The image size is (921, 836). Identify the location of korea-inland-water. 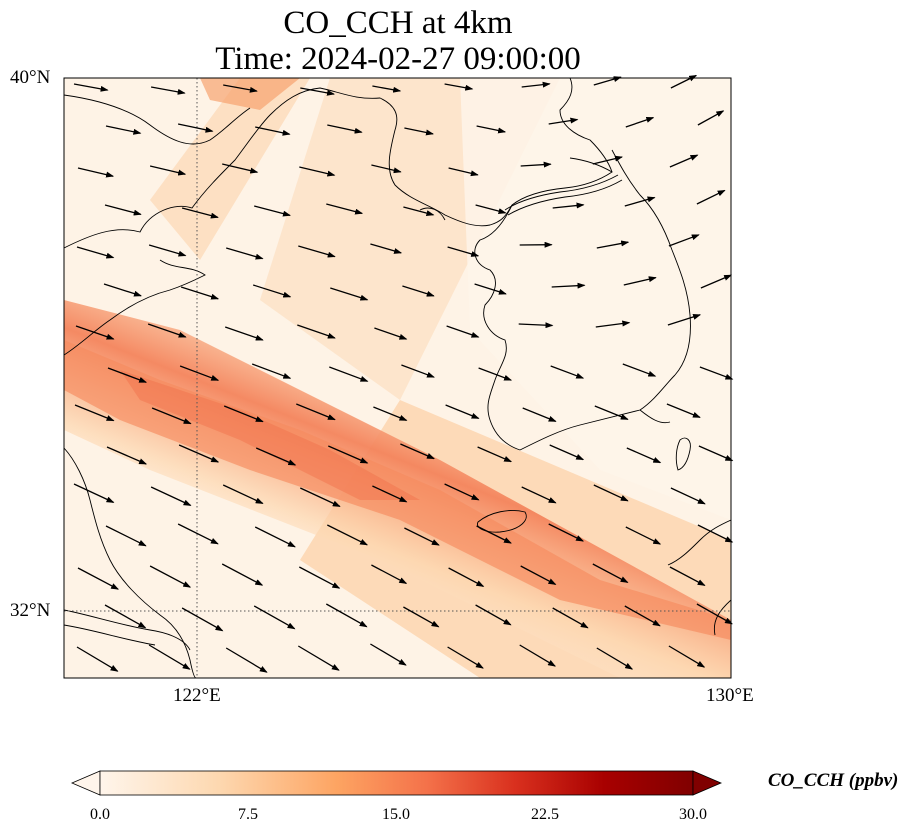
(545, 315).